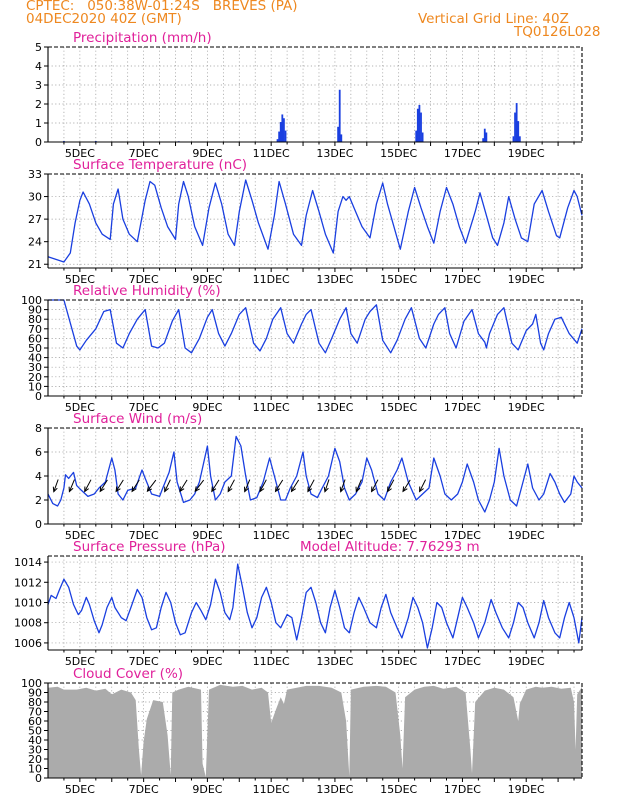 The width and height of the screenshot is (618, 800). I want to click on run-time: 04DEC2020 40Z (GMT), so click(104, 19).